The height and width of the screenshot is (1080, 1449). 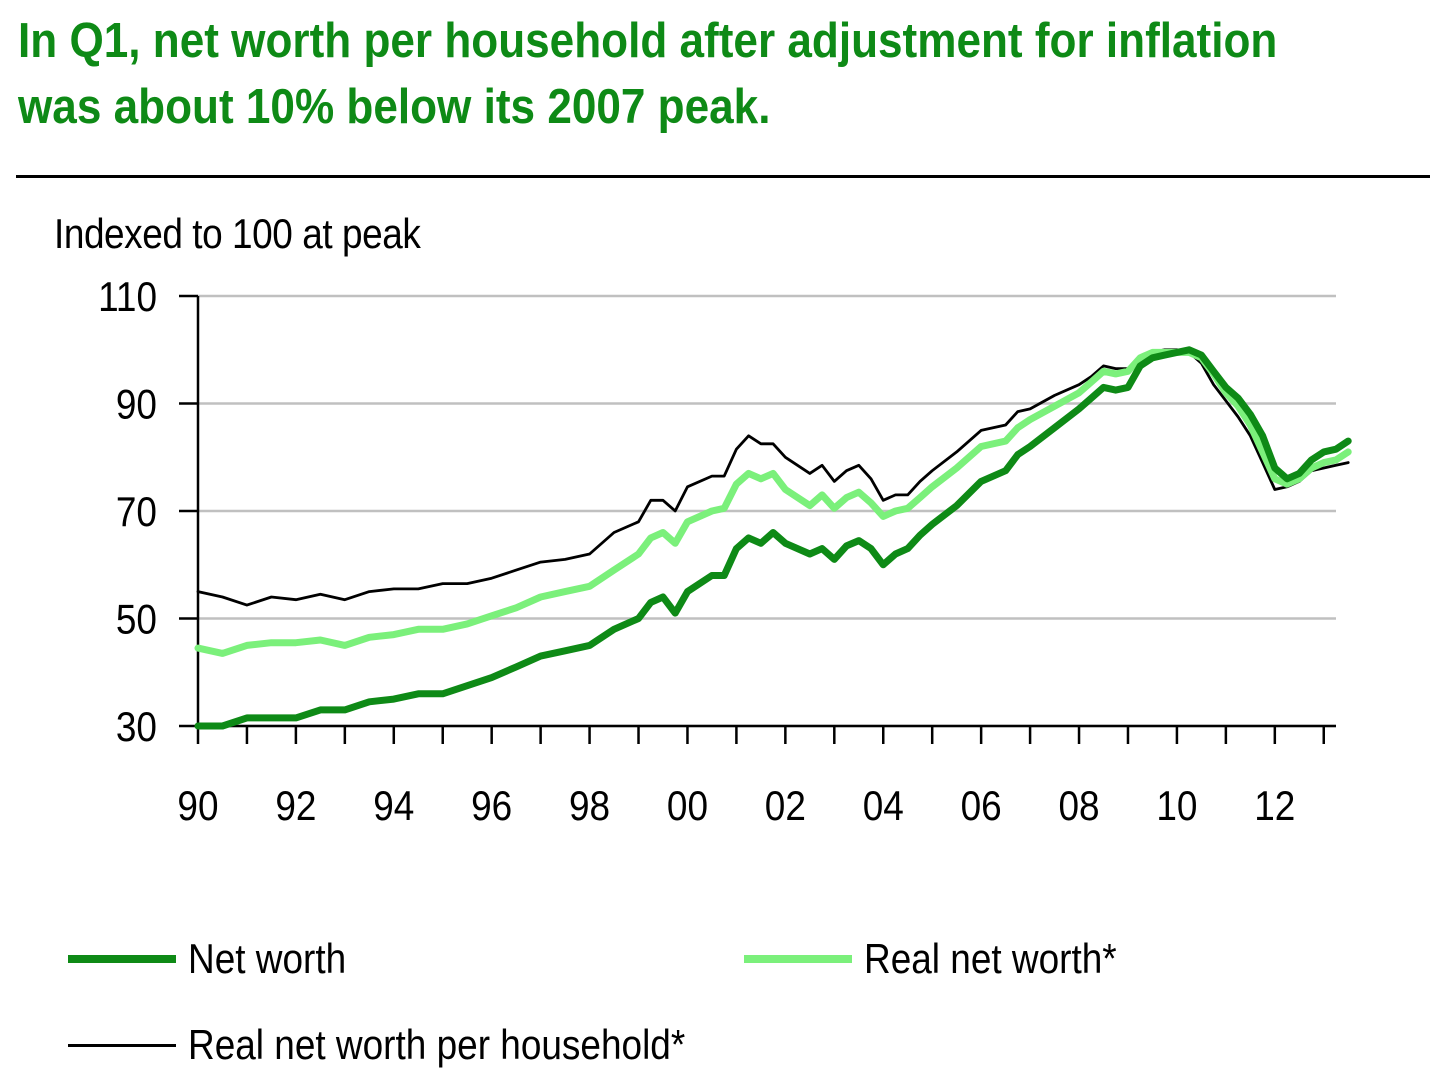 I want to click on y-tick-label: 90, so click(x=136, y=404).